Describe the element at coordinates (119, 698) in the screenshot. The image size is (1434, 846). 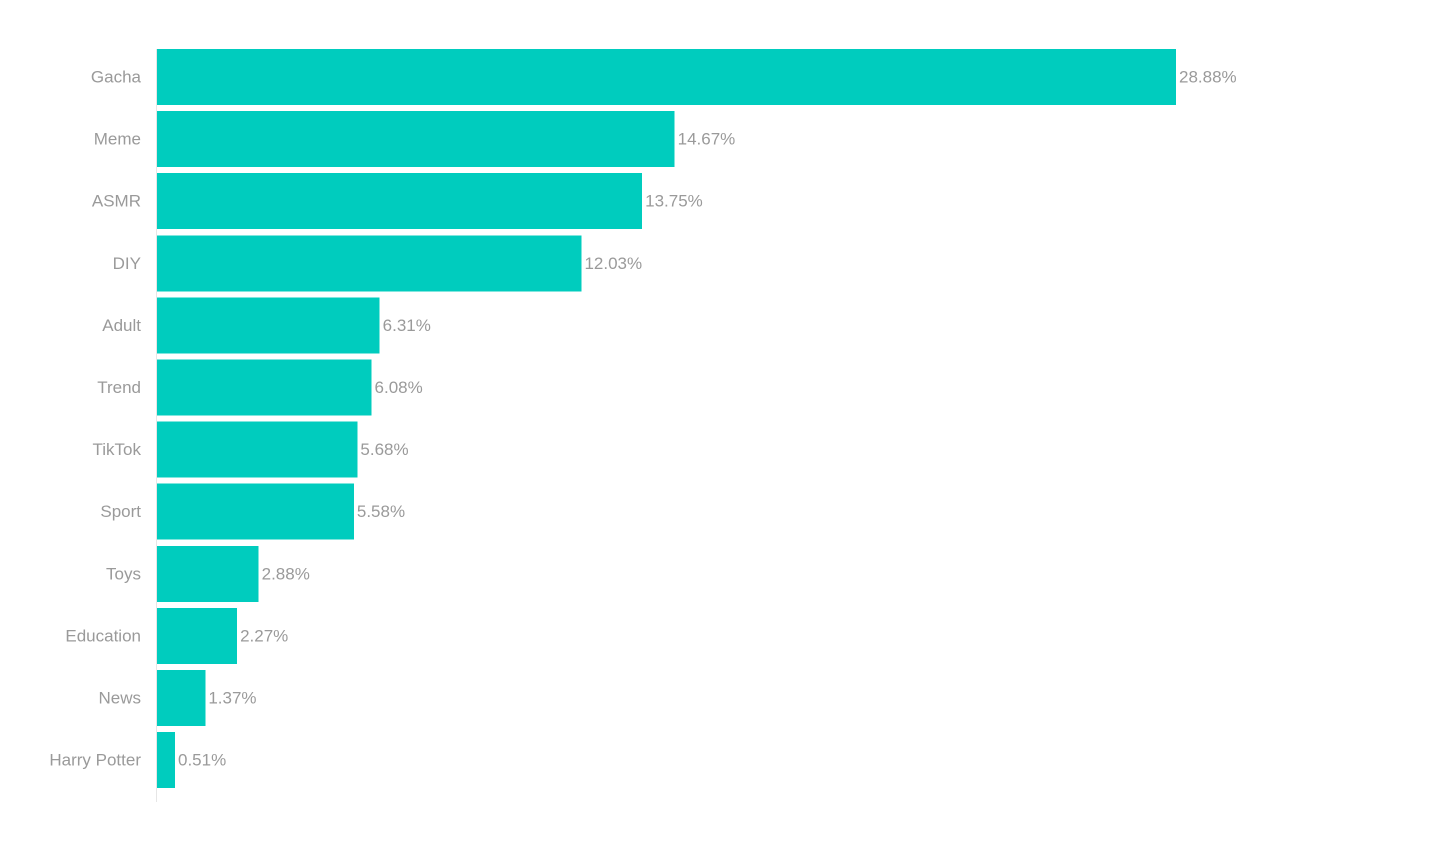
I see `category-label: News` at that location.